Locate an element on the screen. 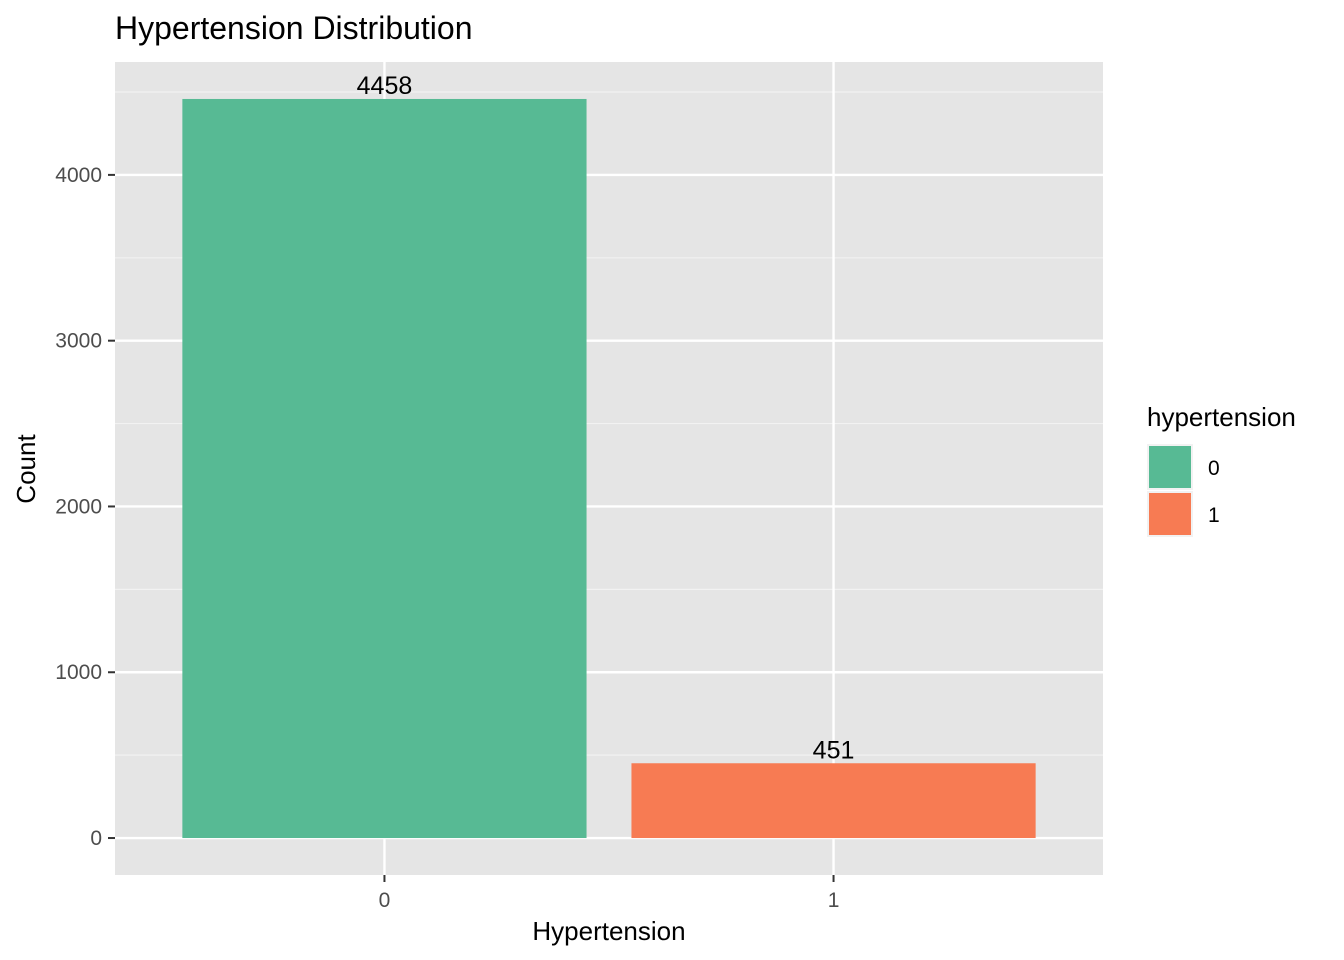  y-tick-label: 1000 is located at coordinates (78, 672).